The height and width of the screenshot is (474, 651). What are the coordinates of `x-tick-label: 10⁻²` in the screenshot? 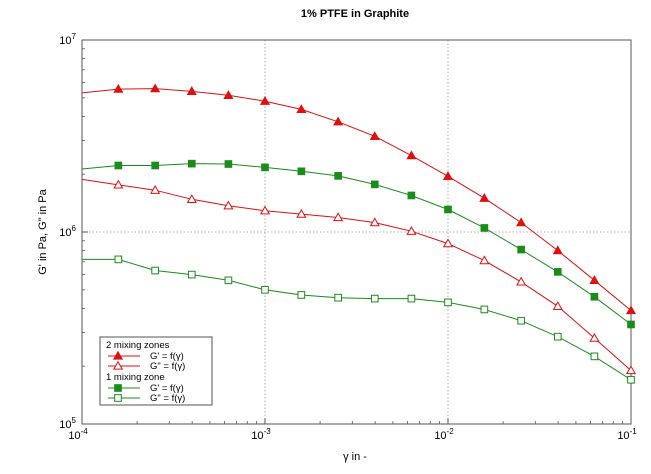 It's located at (444, 434).